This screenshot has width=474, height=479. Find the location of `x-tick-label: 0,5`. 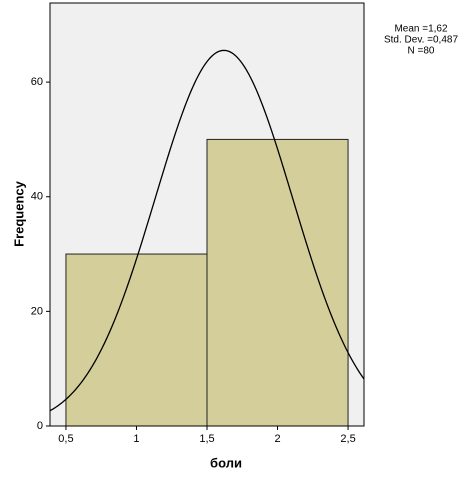

x-tick-label: 0,5 is located at coordinates (65, 439).